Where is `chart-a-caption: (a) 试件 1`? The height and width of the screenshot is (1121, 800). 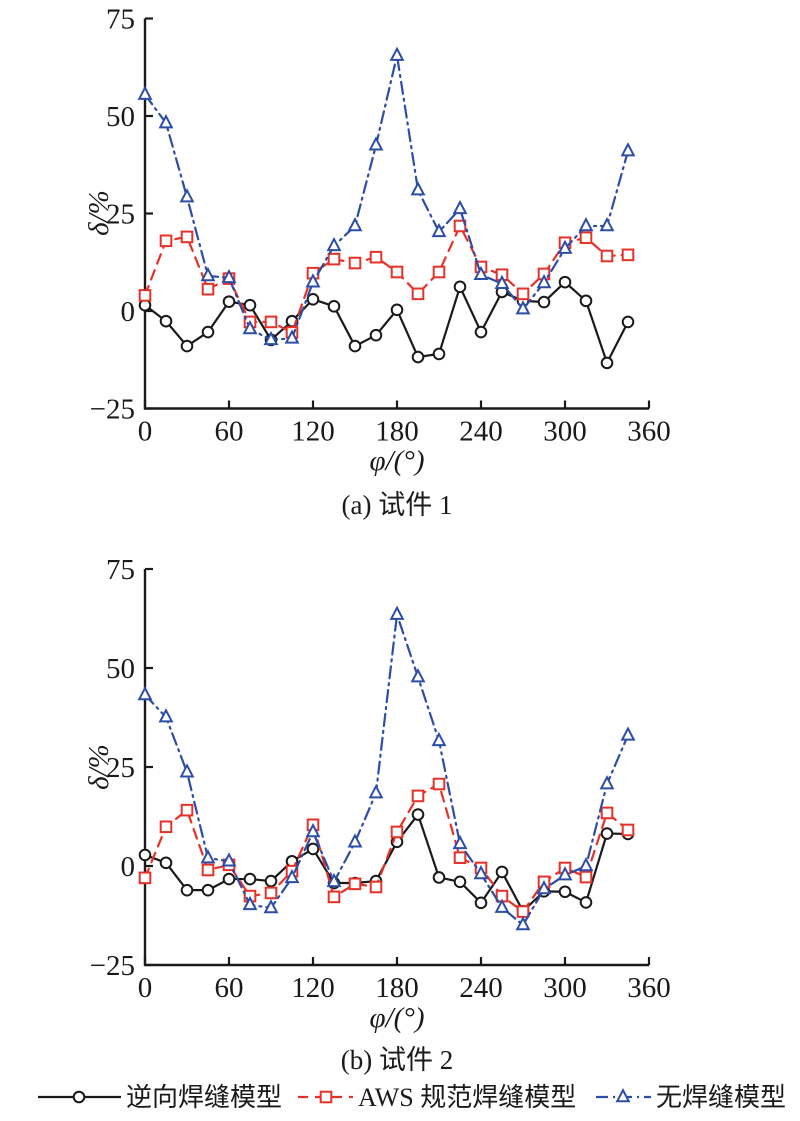
chart-a-caption: (a) 试件 1 is located at coordinates (397, 505).